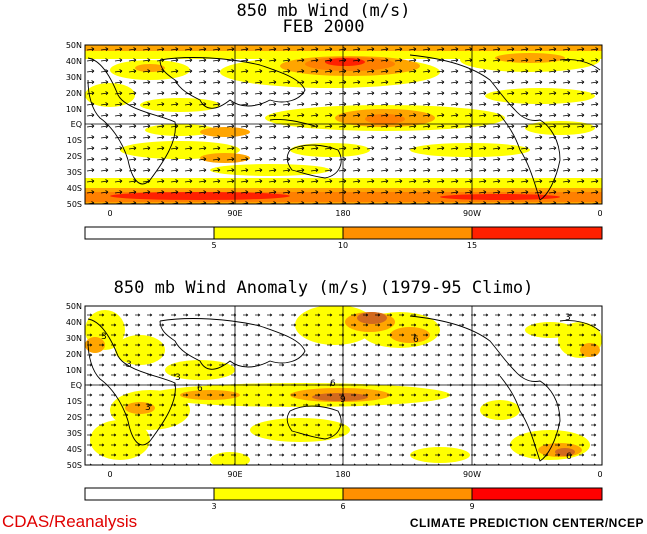  Describe the element at coordinates (74, 322) in the screenshot. I see `bottom-lat-label: 40N` at that location.